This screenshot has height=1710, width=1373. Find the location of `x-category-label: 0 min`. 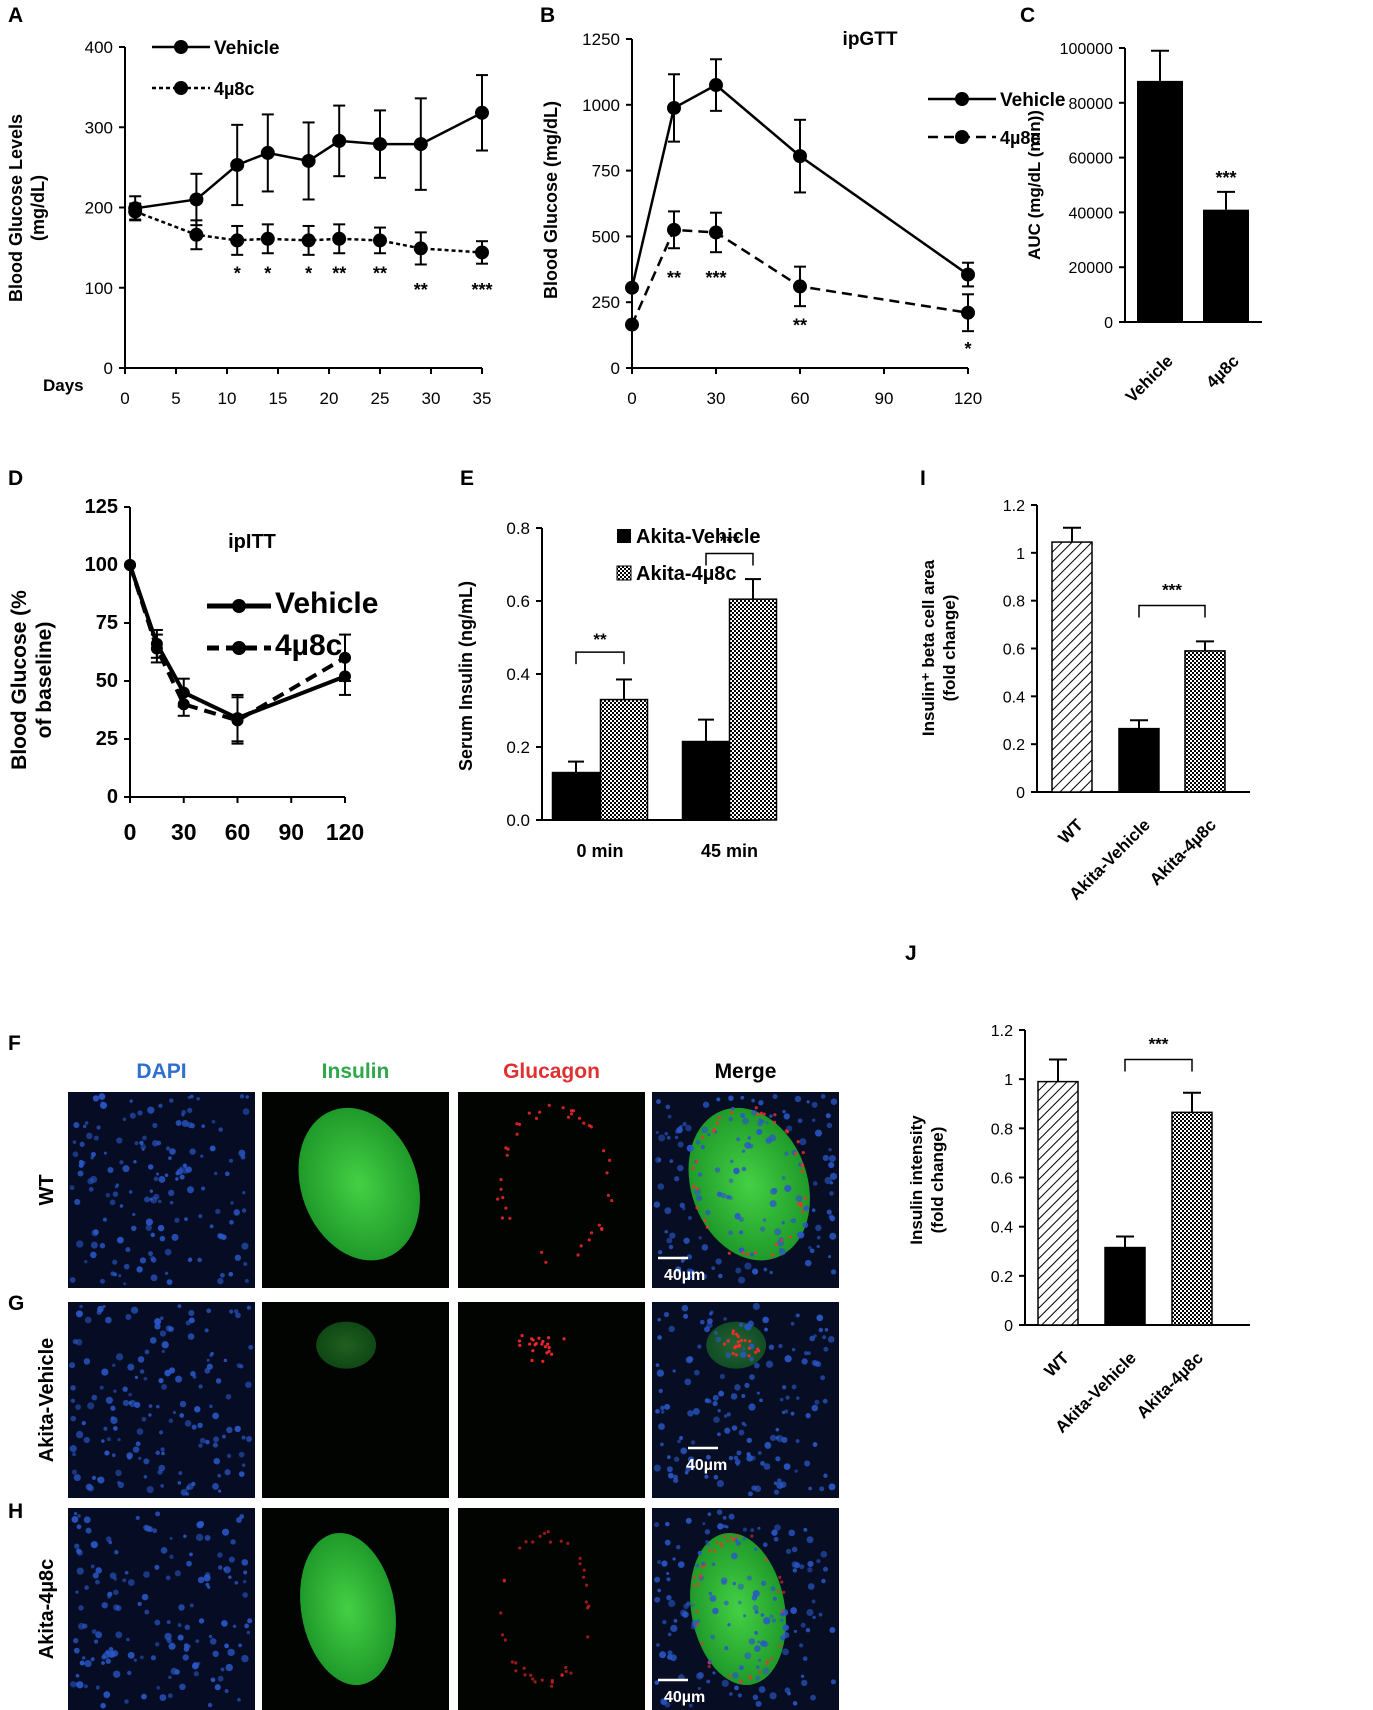

x-category-label: 0 min is located at coordinates (599, 851).